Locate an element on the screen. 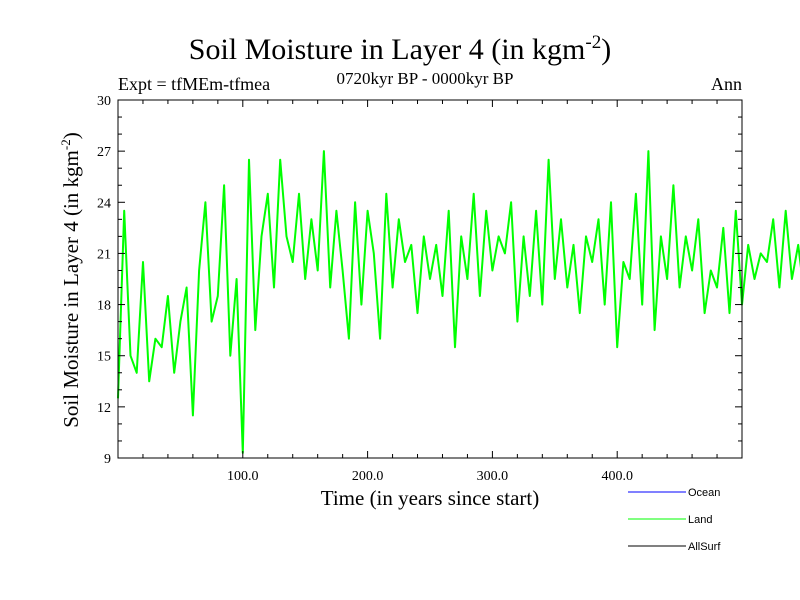  y-tick-label: 12 is located at coordinates (104, 408).